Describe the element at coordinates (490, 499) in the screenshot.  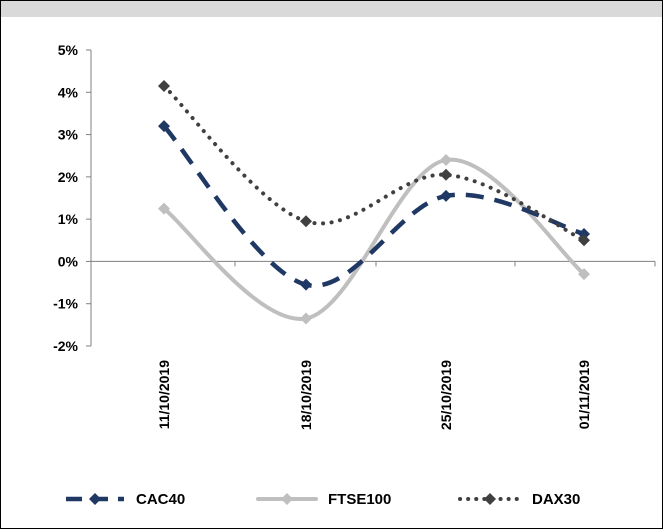
I see `legend-marker-dax30` at that location.